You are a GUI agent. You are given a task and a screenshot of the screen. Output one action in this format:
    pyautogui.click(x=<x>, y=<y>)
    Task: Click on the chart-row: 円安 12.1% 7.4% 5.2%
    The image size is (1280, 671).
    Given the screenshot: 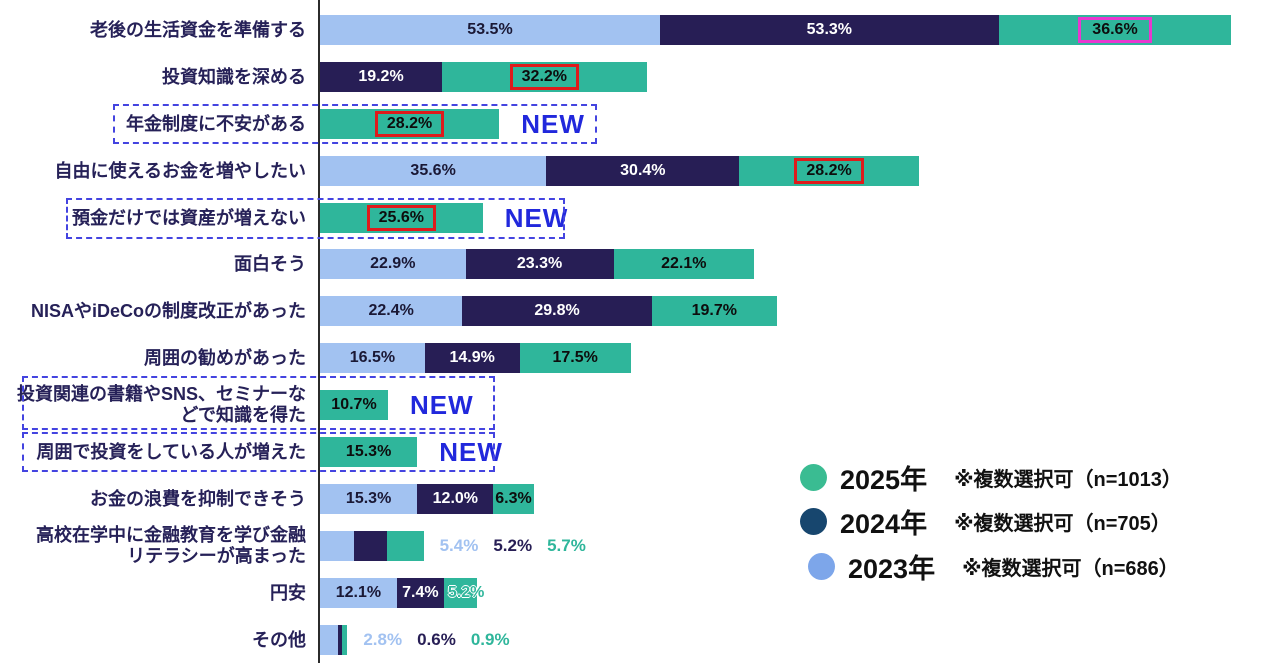 What is the action you would take?
    pyautogui.click(x=640, y=593)
    